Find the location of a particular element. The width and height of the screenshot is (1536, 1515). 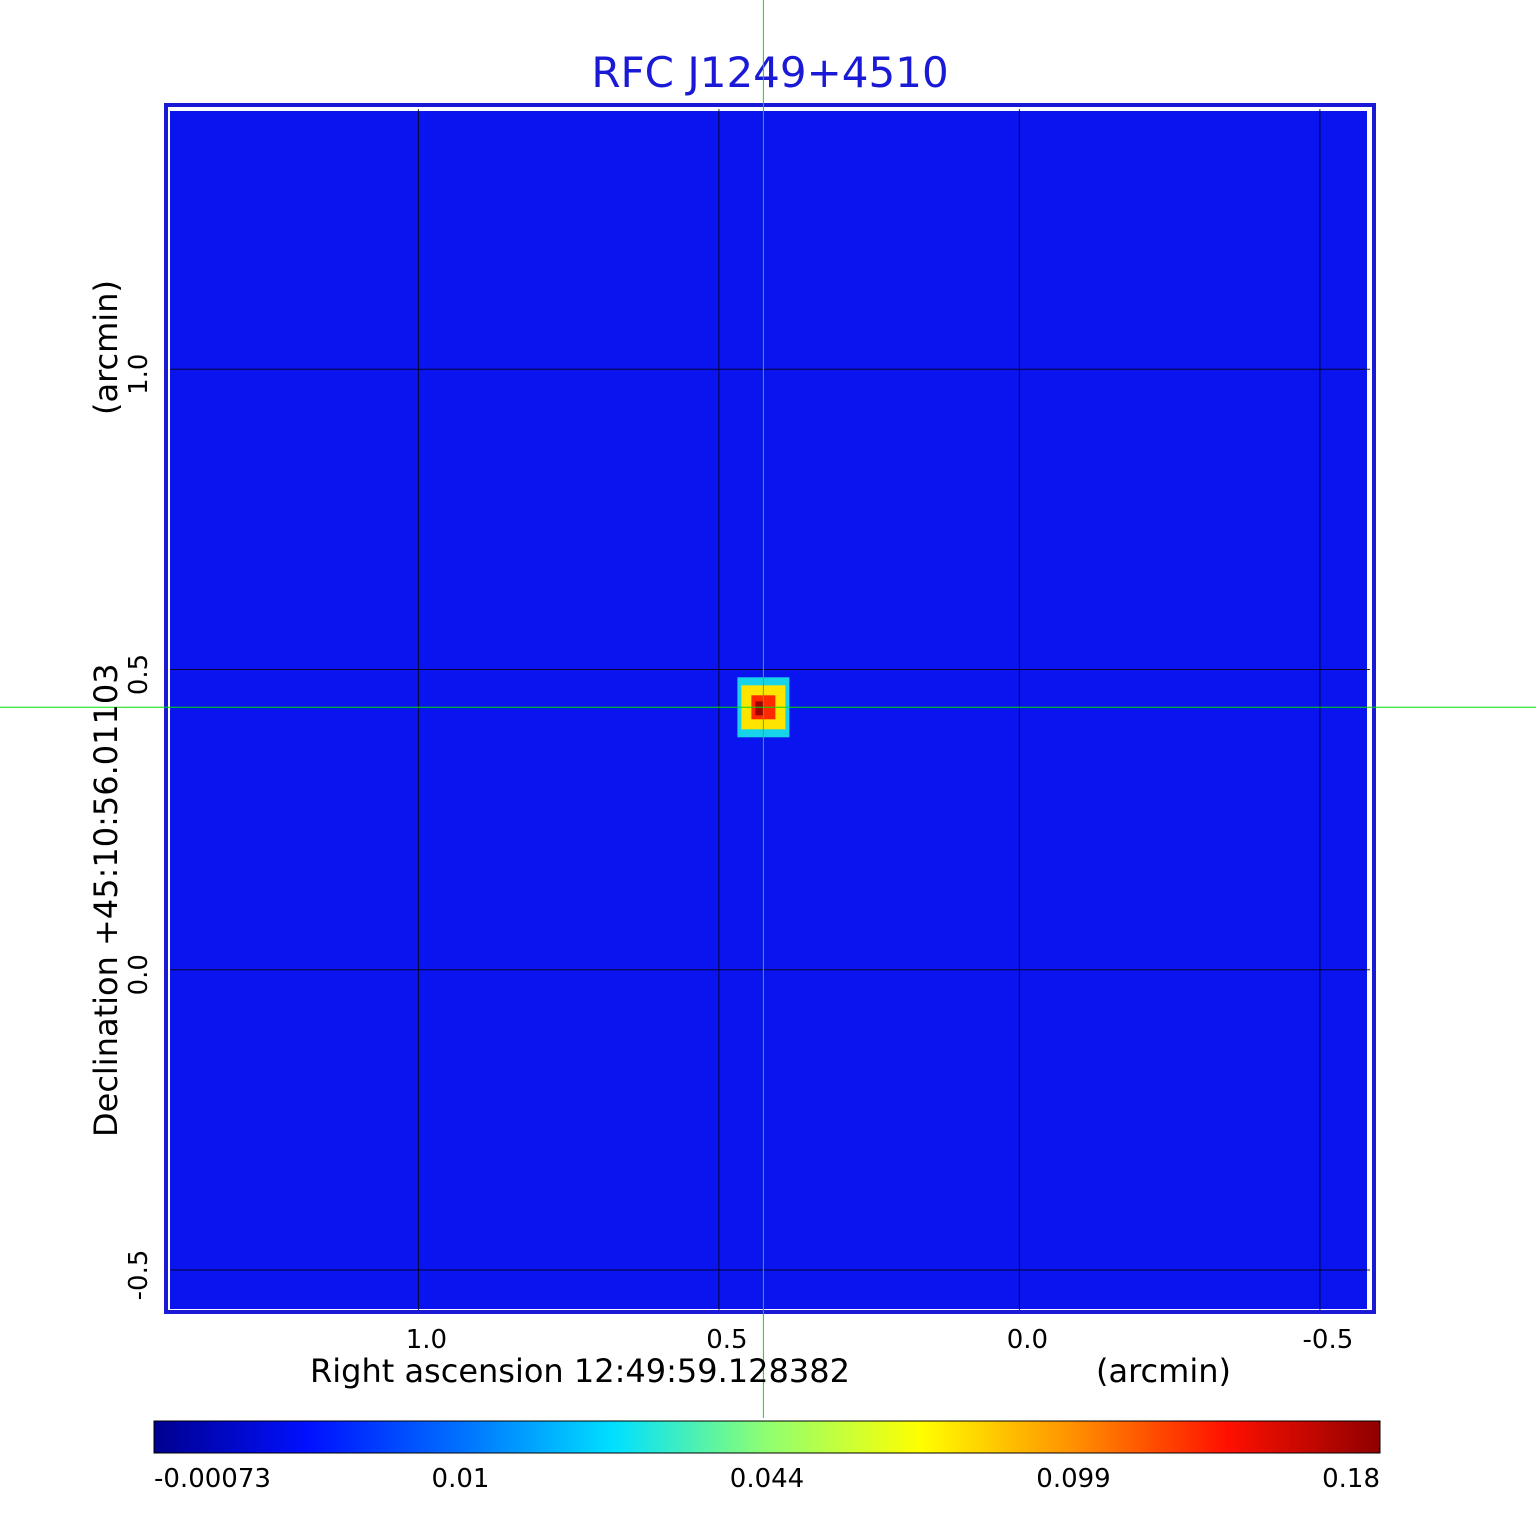

y-axis-label: Declination +45:10:56.01103 is located at coordinates (106, 900).